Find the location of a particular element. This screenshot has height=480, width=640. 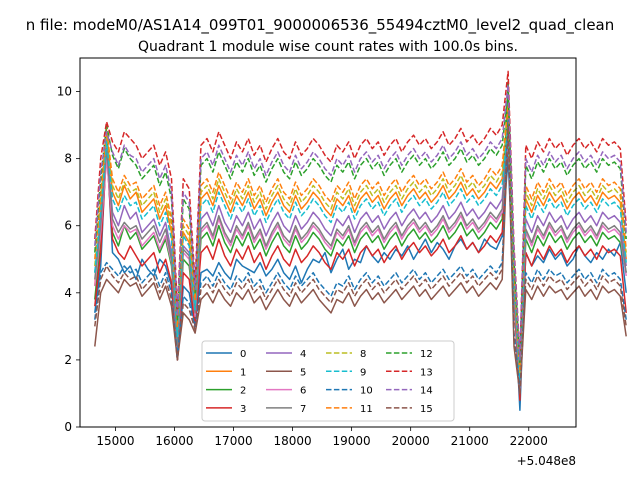

legend-label-11: 11 is located at coordinates (366, 409).